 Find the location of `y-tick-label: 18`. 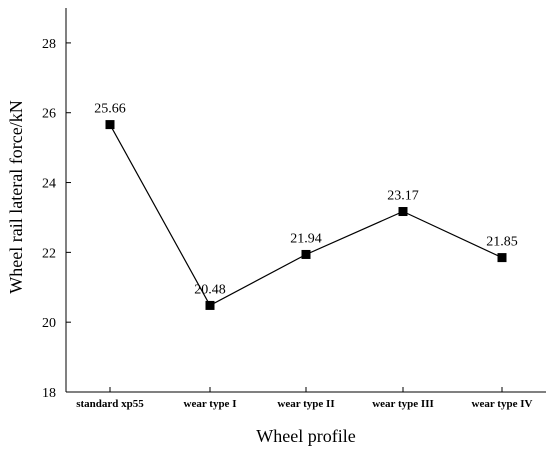

y-tick-label: 18 is located at coordinates (49, 393).